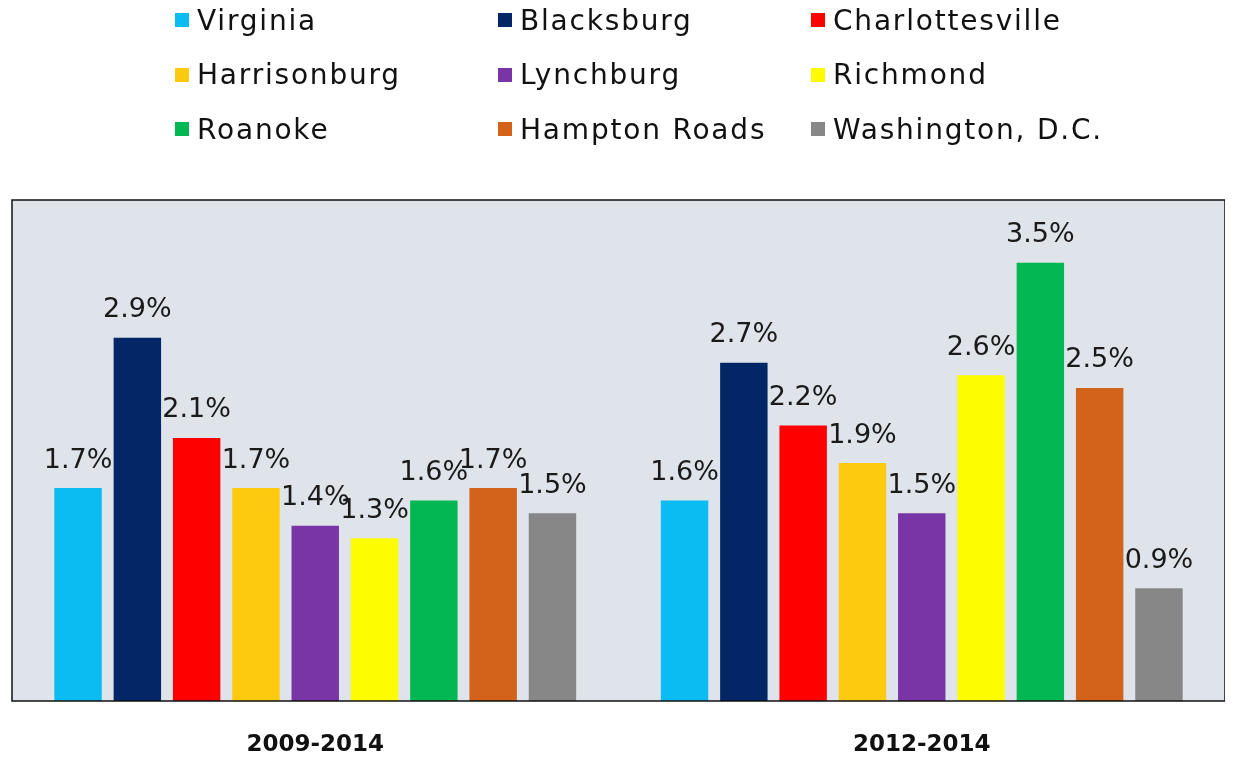  I want to click on legend-label: Lynchburg, so click(600, 75).